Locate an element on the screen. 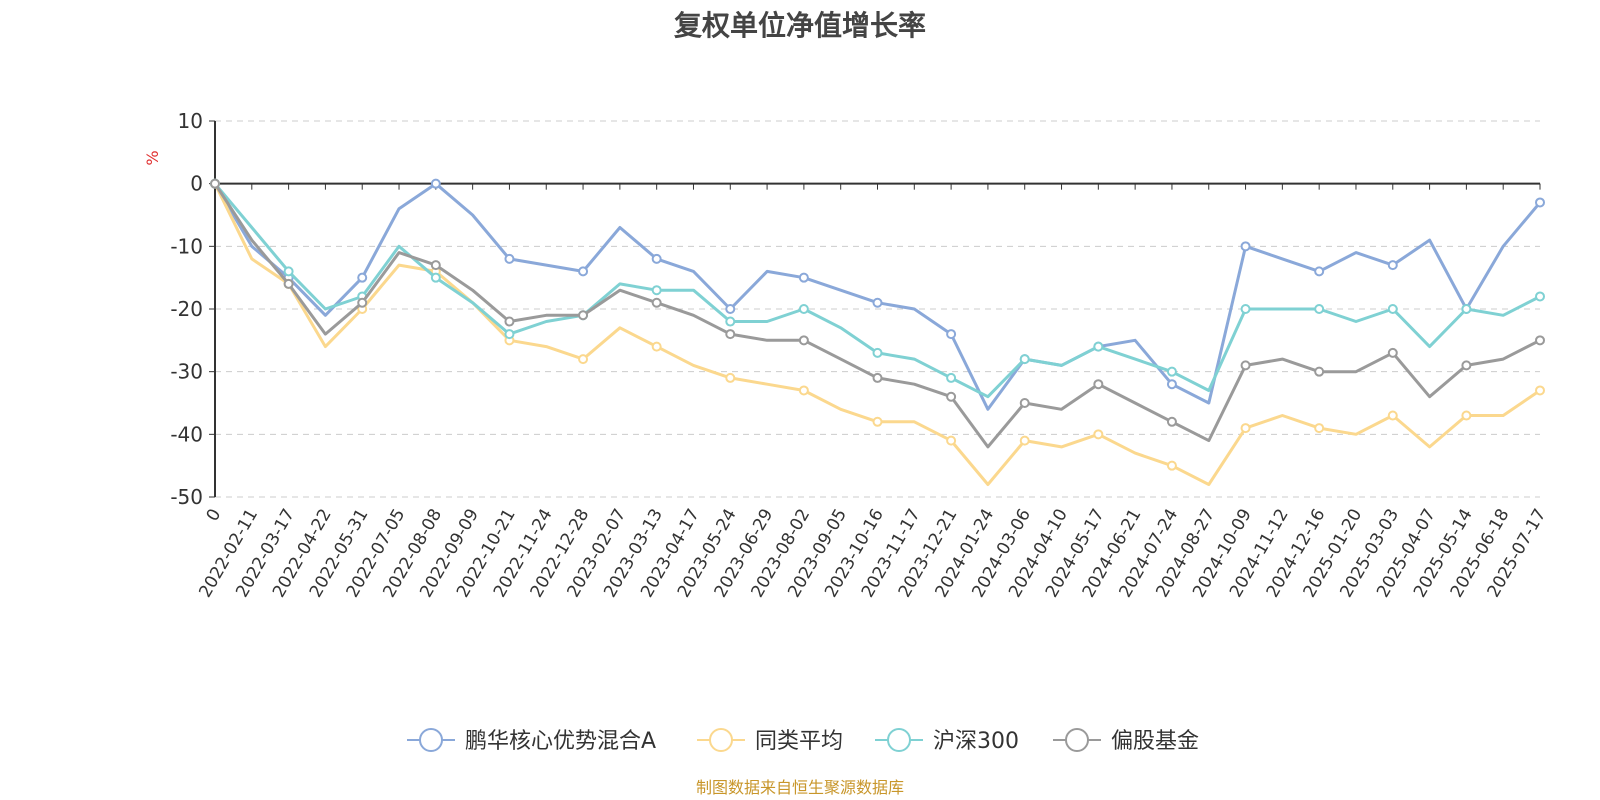 This screenshot has width=1600, height=800. source-note: 制图数据来自恒生聚源数据库 is located at coordinates (799, 787).